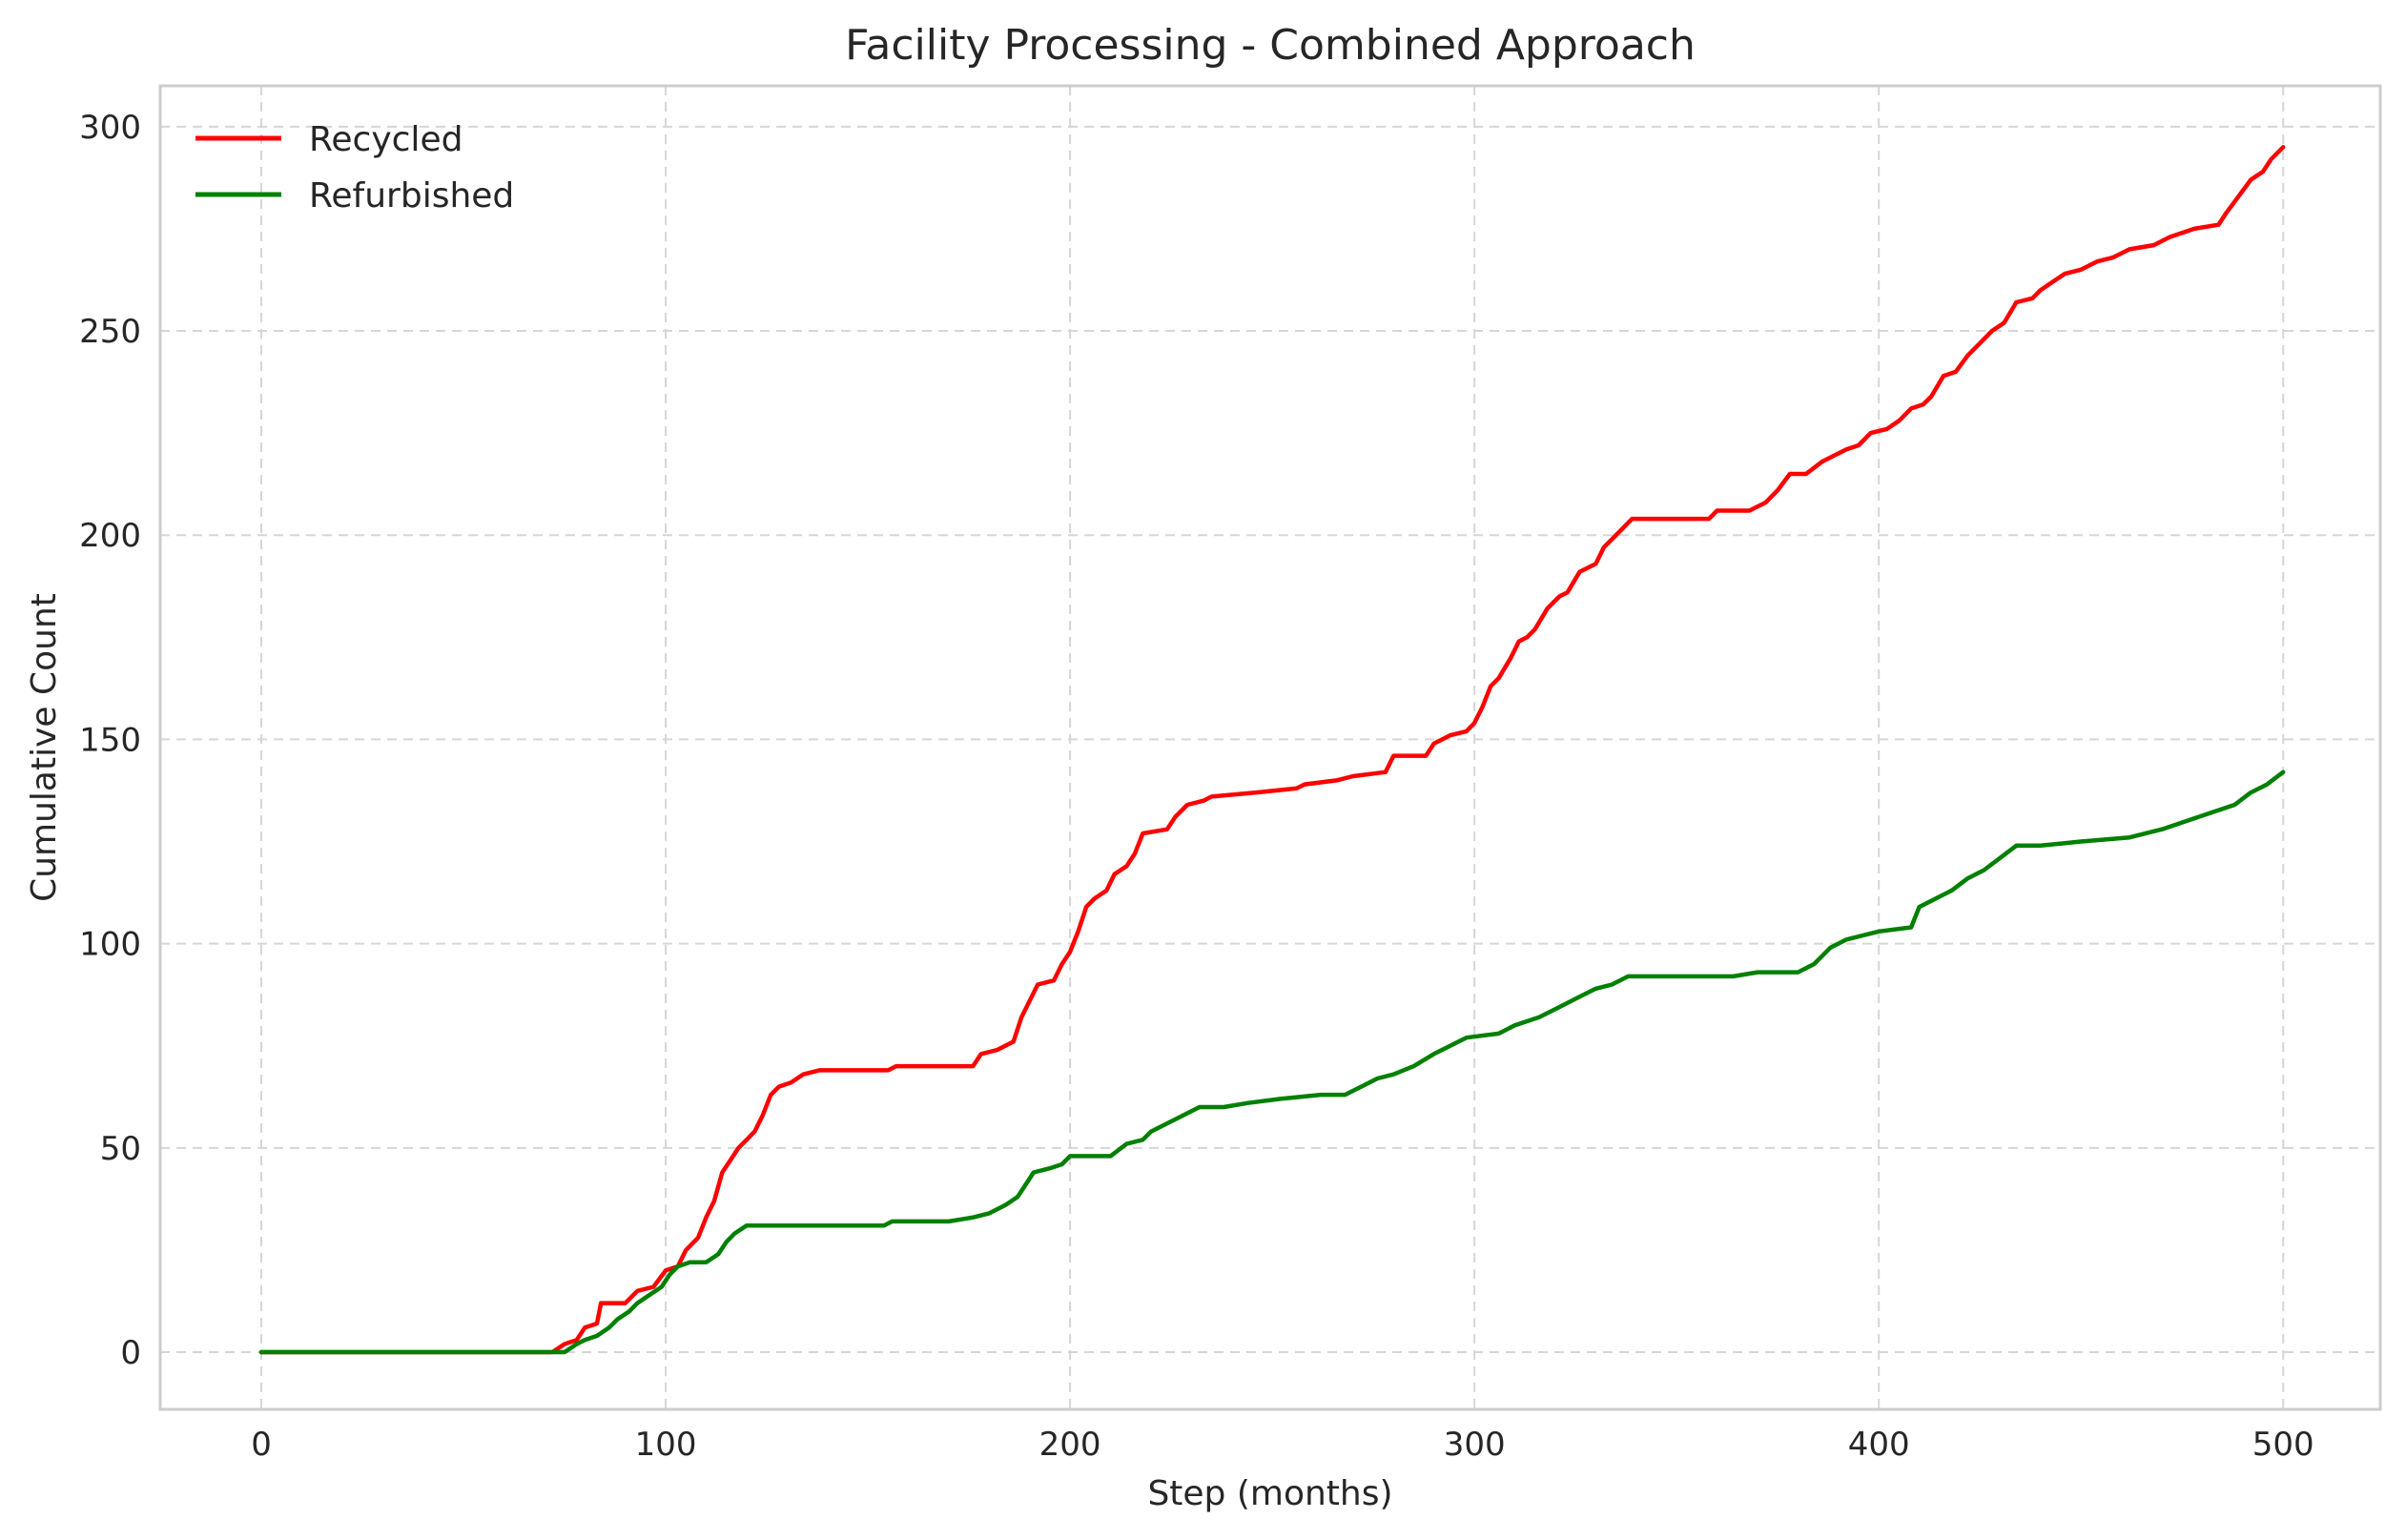 The image size is (2406, 1540). Describe the element at coordinates (1269, 1493) in the screenshot. I see `x-axis-label: Step (months)` at that location.